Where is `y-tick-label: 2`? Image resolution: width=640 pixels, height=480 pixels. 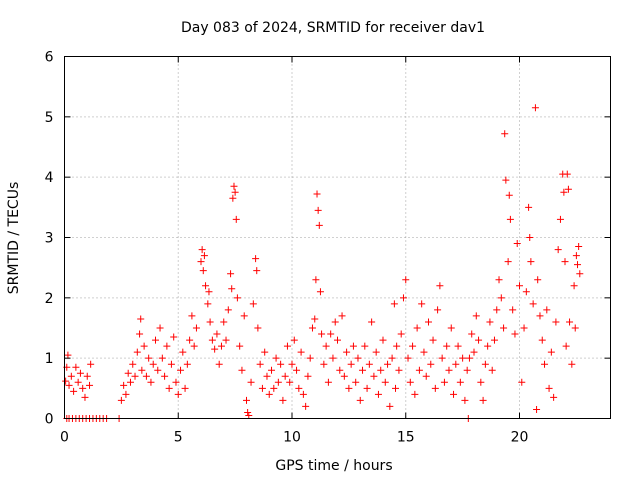 y-tick-label: 2 is located at coordinates (49, 299).